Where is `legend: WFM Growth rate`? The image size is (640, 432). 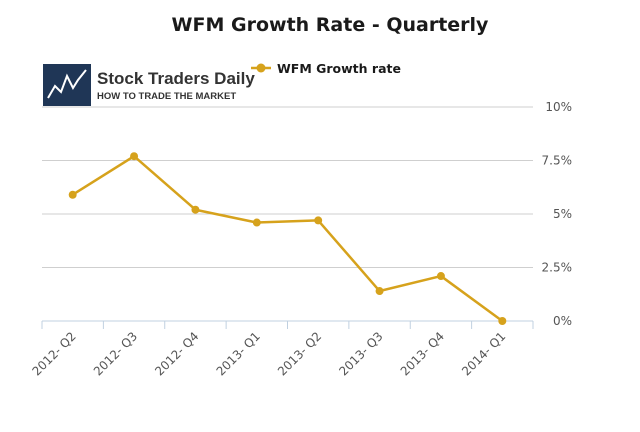 legend: WFM Growth rate is located at coordinates (326, 68).